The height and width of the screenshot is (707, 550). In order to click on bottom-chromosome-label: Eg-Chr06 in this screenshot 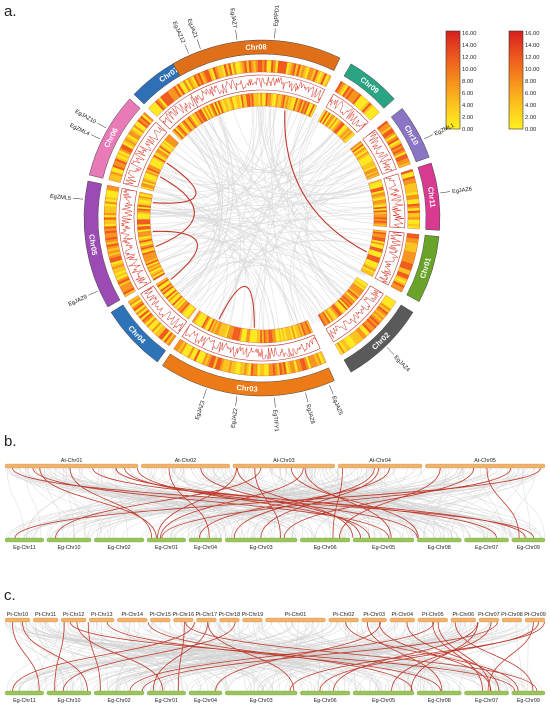, I will do `click(325, 548)`.